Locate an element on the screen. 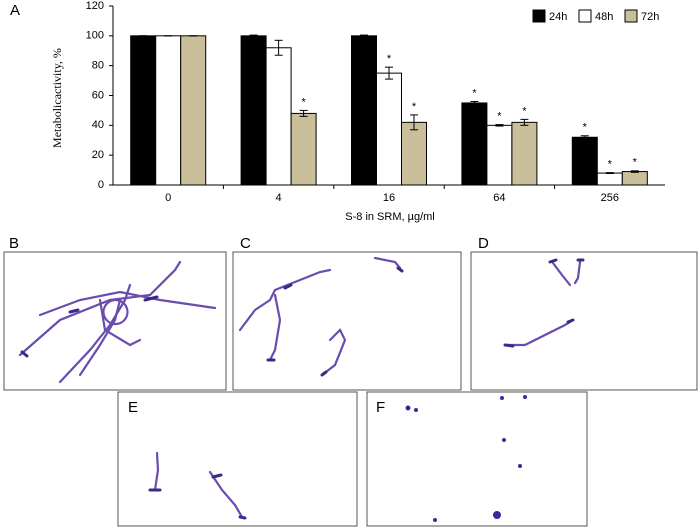  x-tick-label: 4 is located at coordinates (279, 198).